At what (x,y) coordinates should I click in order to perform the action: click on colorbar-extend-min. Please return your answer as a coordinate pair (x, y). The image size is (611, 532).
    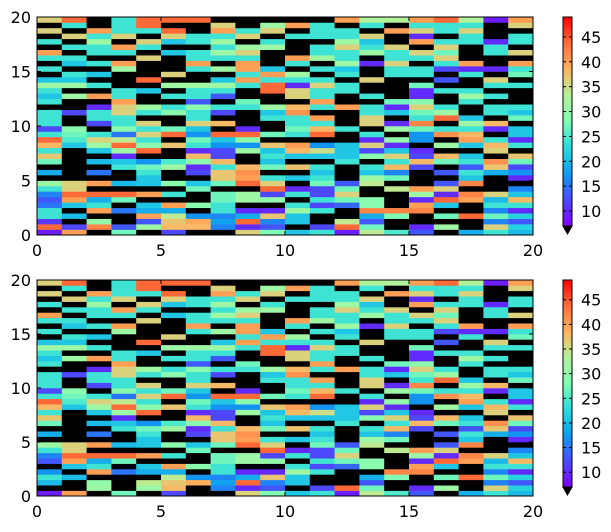
    Looking at the image, I should click on (567, 230).